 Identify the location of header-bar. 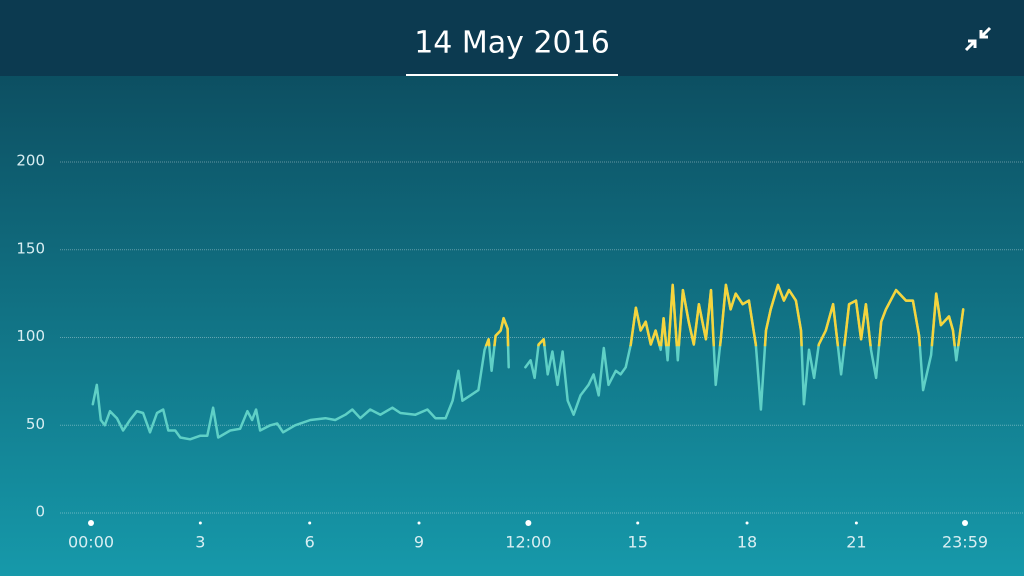
(512, 38).